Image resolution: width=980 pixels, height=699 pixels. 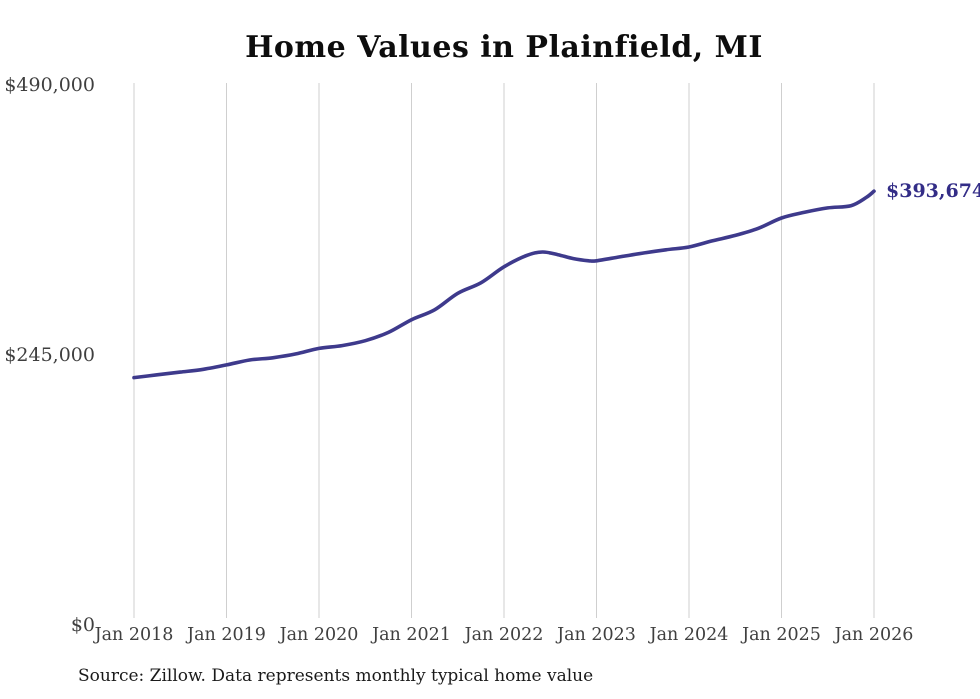 I want to click on x-tick-label: Jan 2020, so click(x=318, y=635).